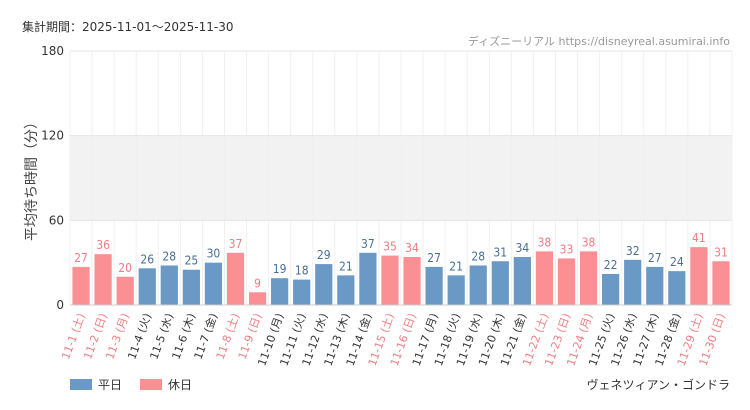 The image size is (750, 410). I want to click on bar-value-label: 36, so click(103, 245).